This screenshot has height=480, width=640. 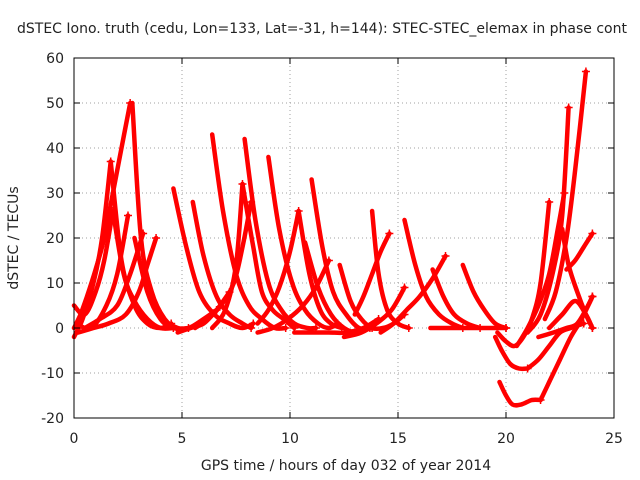 What do you see at coordinates (14, 237) in the screenshot?
I see `y-axis-label: dSTEC / TECUs` at bounding box center [14, 237].